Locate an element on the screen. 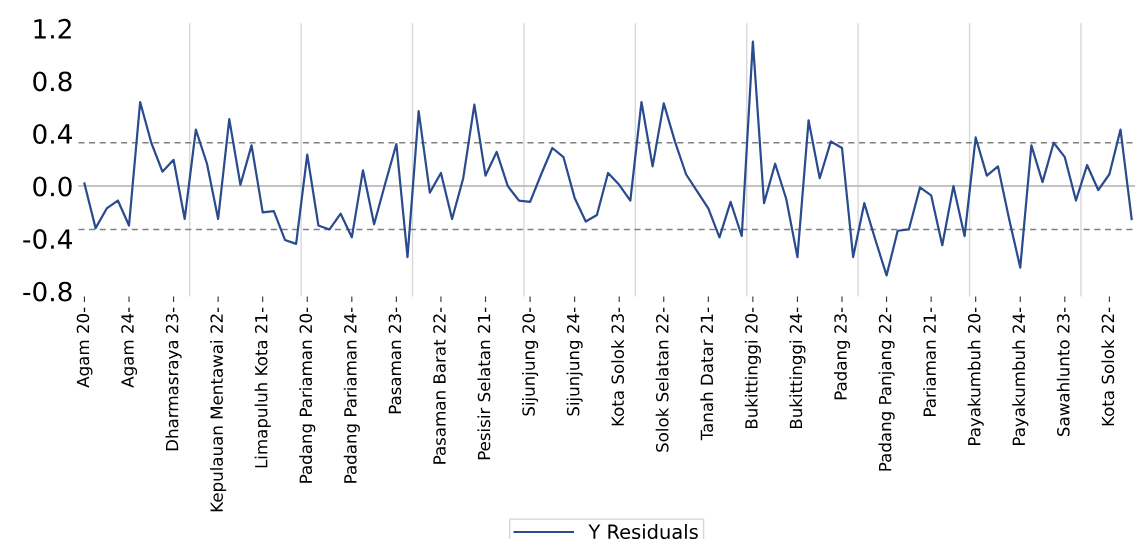 This screenshot has width=1135, height=539. y-tick-label: 0.0 is located at coordinates (52, 186).